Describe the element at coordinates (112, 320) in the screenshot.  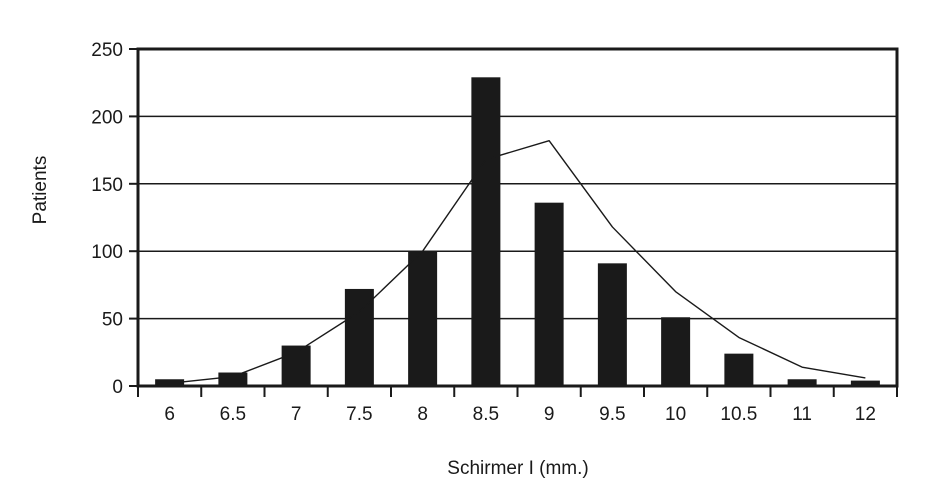
I see `y-tick-label: 50` at that location.